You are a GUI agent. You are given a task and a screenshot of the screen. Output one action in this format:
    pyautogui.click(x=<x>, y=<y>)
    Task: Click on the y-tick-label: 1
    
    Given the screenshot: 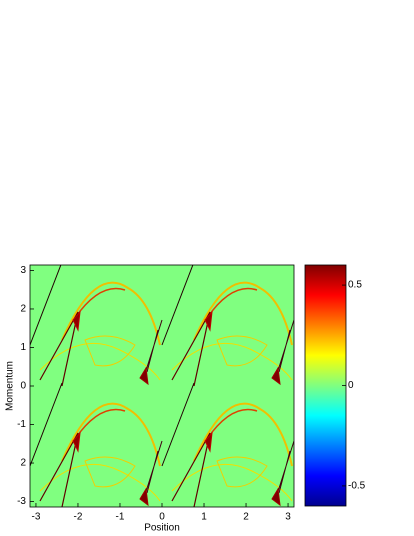 What is the action you would take?
    pyautogui.click(x=23, y=347)
    